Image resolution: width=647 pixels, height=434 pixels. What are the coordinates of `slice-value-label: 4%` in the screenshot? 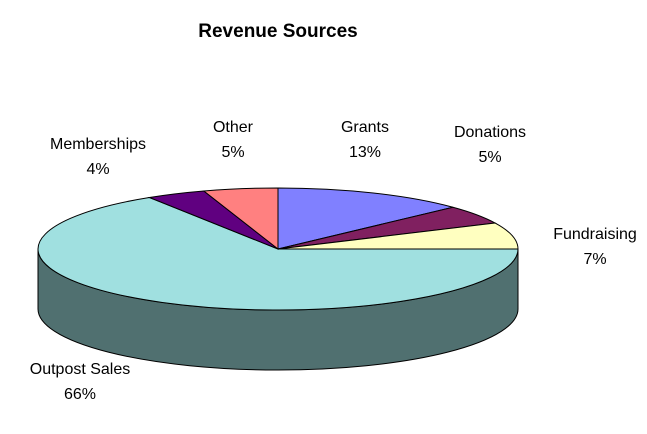 It's located at (97, 169).